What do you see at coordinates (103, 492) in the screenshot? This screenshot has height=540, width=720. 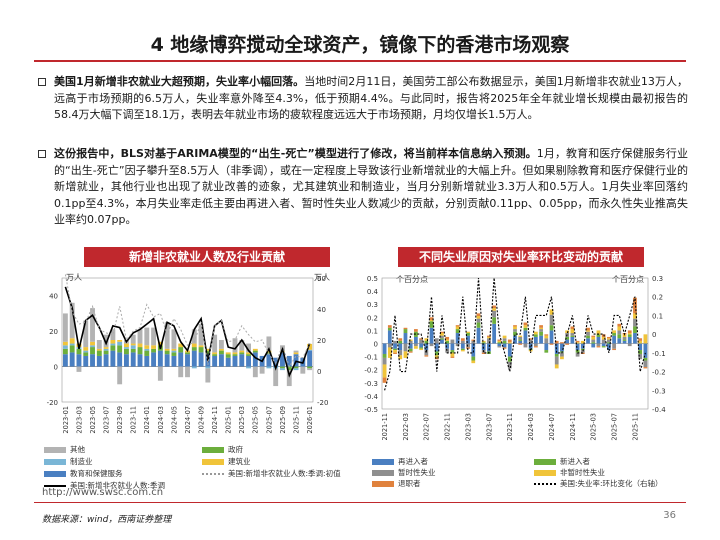 I see `footer-website-link: http://www.swsc.com.cn` at bounding box center [103, 492].